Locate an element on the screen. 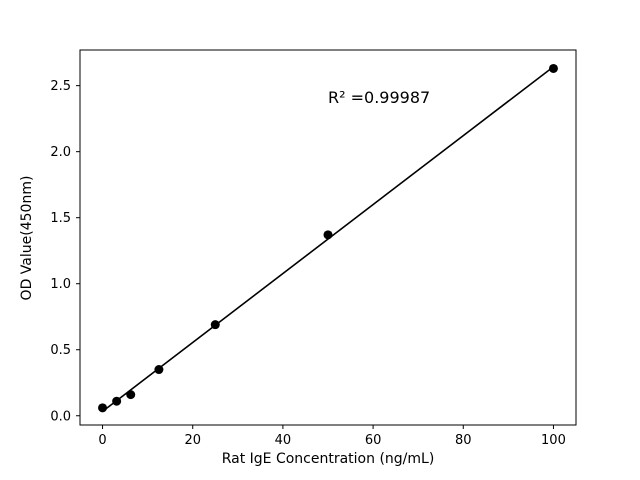  y-tick-label: 1.5 is located at coordinates (60, 218).